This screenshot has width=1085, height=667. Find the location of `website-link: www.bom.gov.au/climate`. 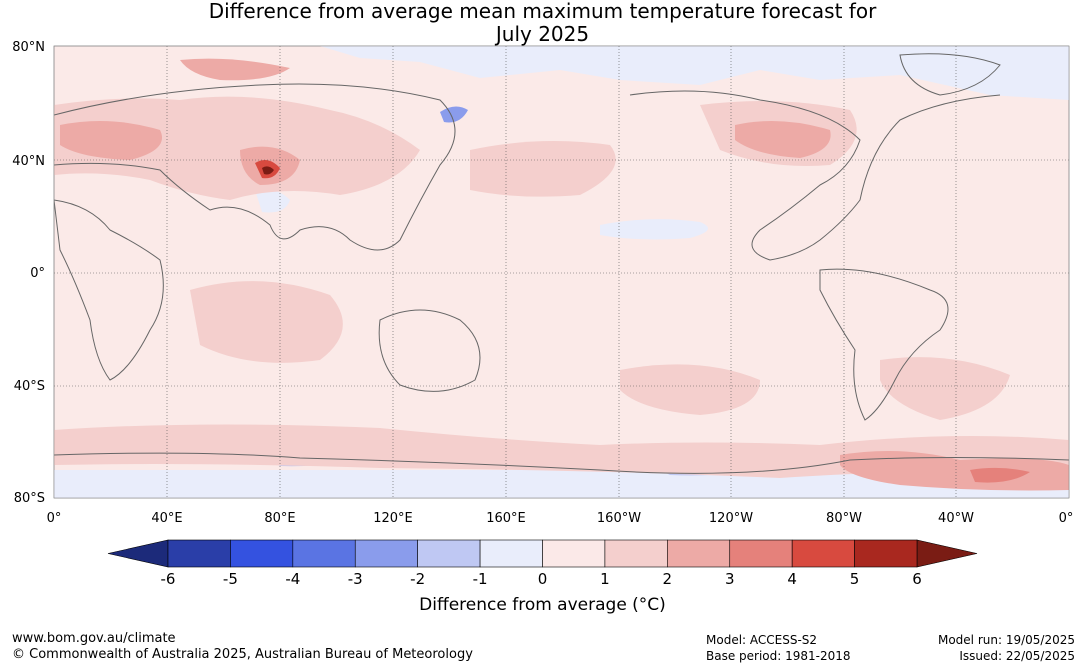

website-link: www.bom.gov.au/climate is located at coordinates (94, 638).